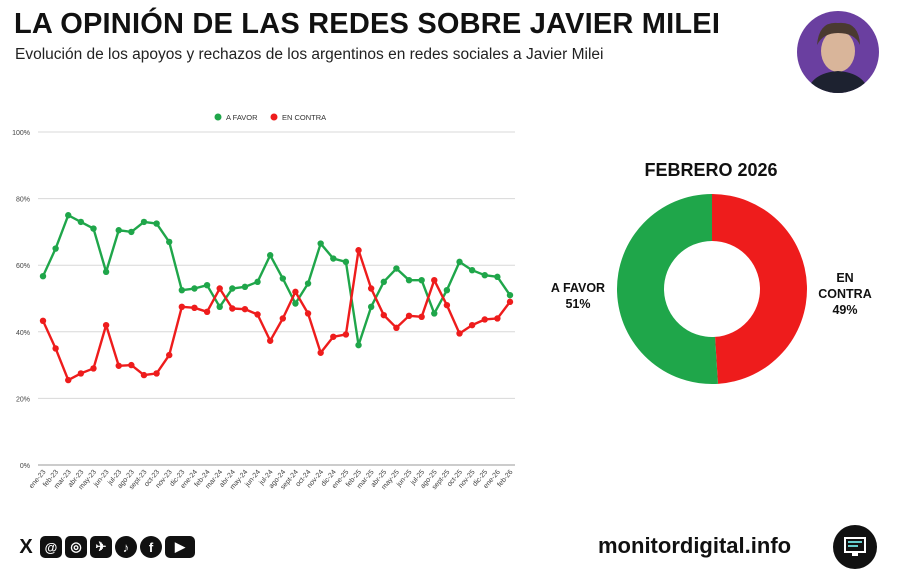  What do you see at coordinates (21, 133) in the screenshot?
I see `y-tick-label: 100%` at bounding box center [21, 133].